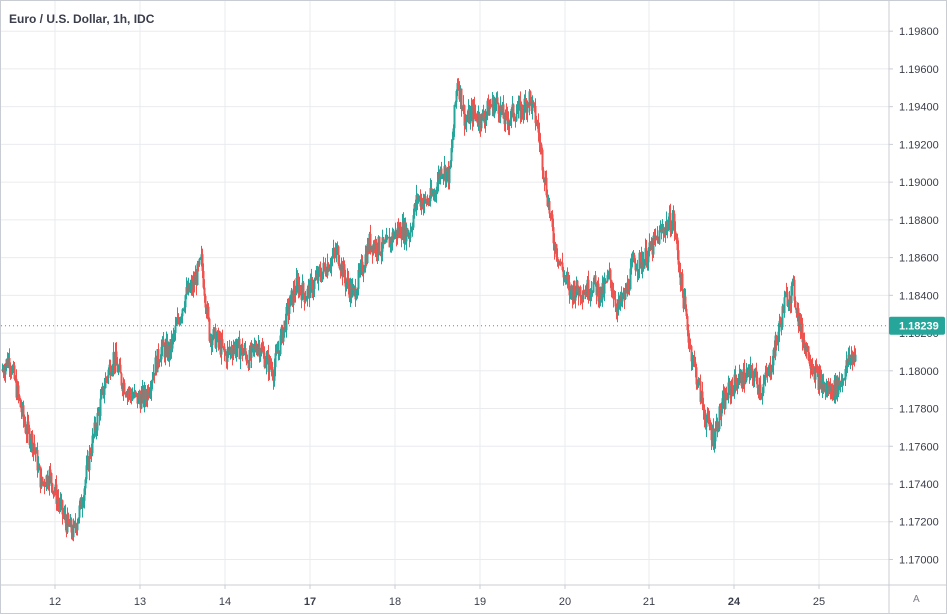 The width and height of the screenshot is (947, 614). What do you see at coordinates (225, 602) in the screenshot?
I see `x-tick-label: 14` at bounding box center [225, 602].